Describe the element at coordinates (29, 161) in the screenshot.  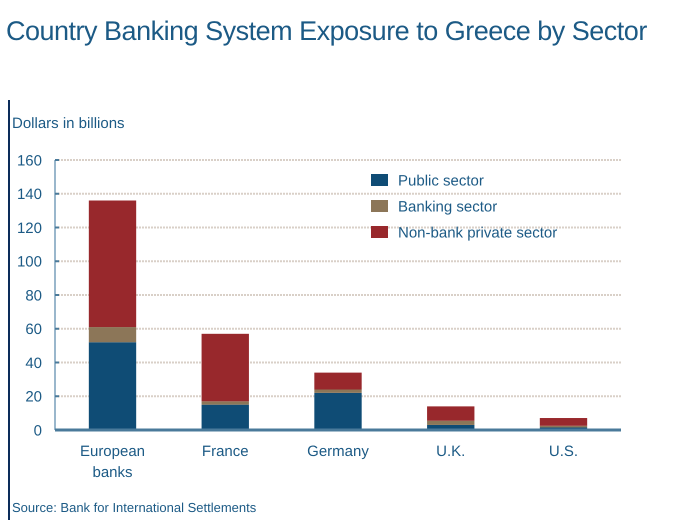
I see `y-tick-label: 160` at that location.